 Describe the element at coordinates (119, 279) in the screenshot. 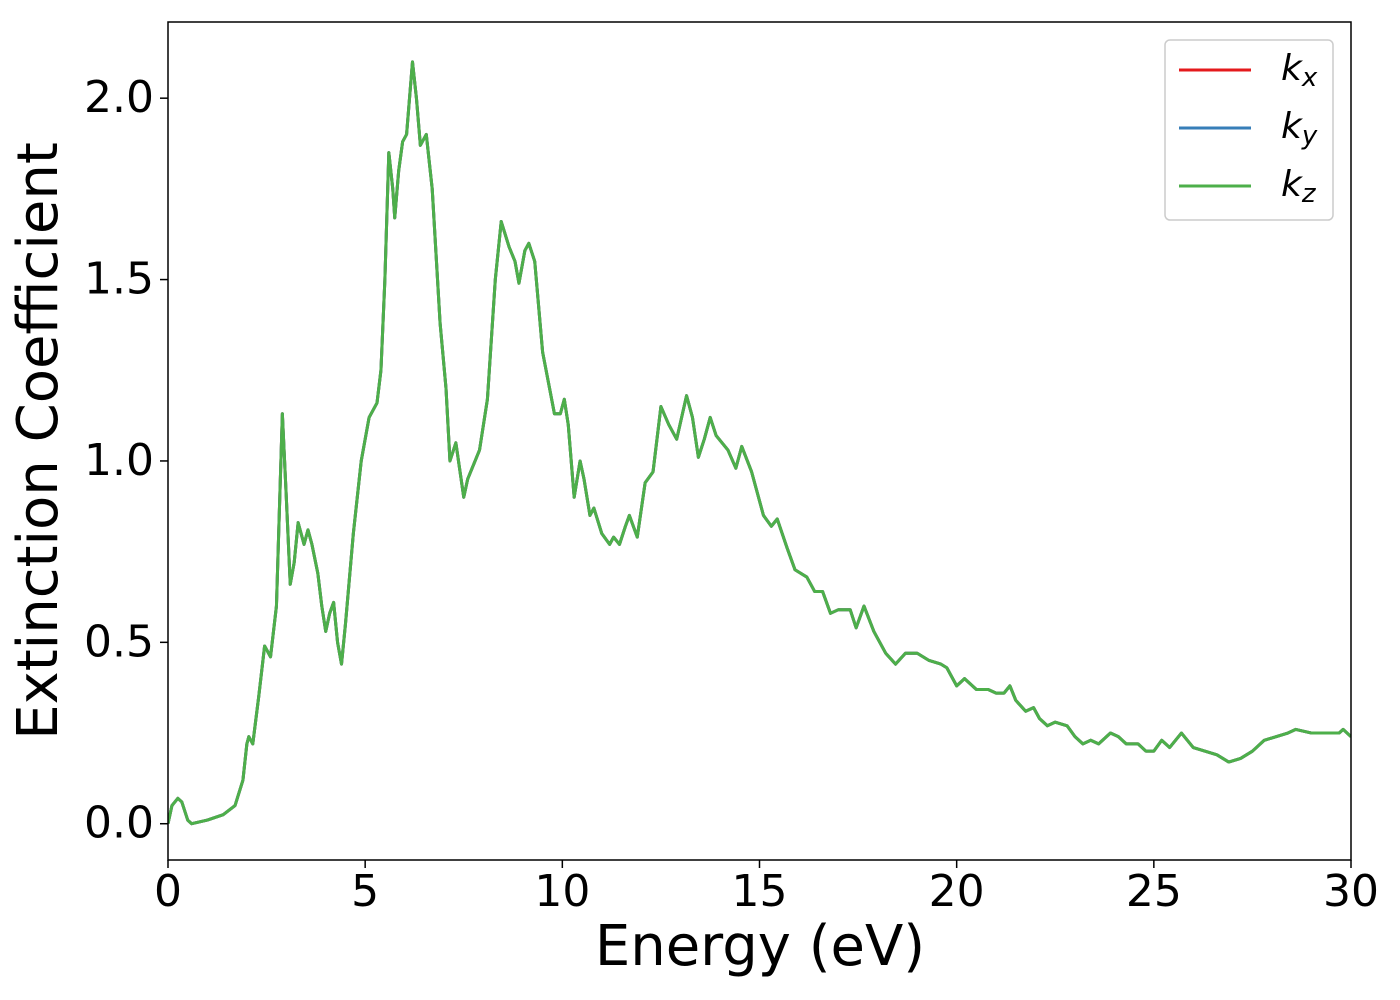

I see `y-tick-label: 1.5` at that location.